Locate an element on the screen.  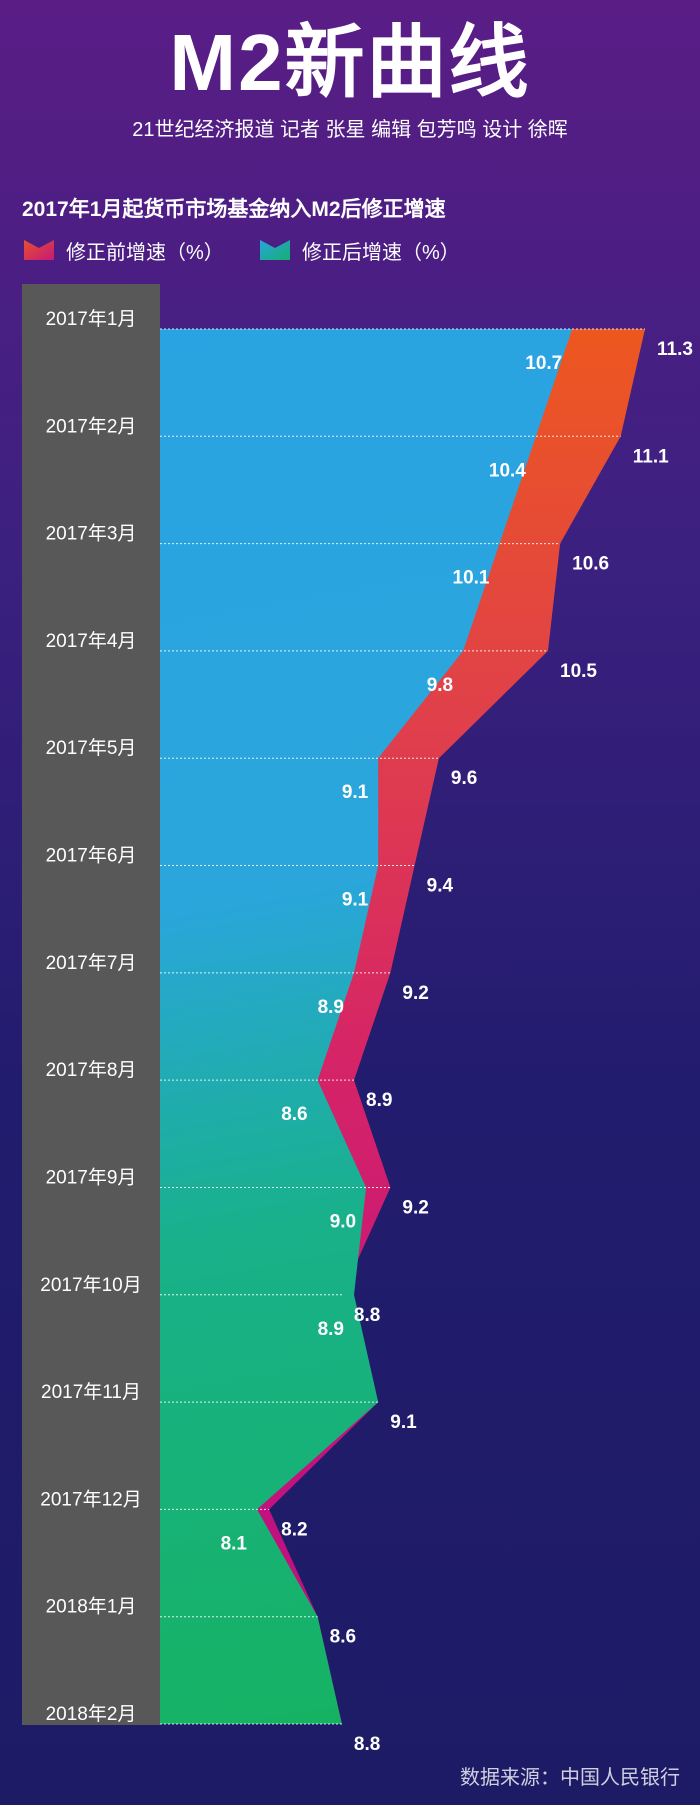
category-label: 2017年3月 is located at coordinates (91, 534).